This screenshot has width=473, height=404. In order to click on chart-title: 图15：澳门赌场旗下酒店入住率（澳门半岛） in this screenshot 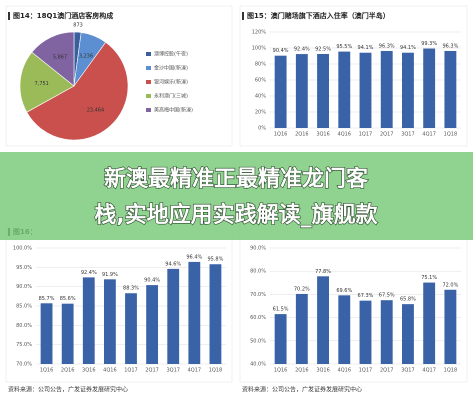, I will do `click(318, 15)`.